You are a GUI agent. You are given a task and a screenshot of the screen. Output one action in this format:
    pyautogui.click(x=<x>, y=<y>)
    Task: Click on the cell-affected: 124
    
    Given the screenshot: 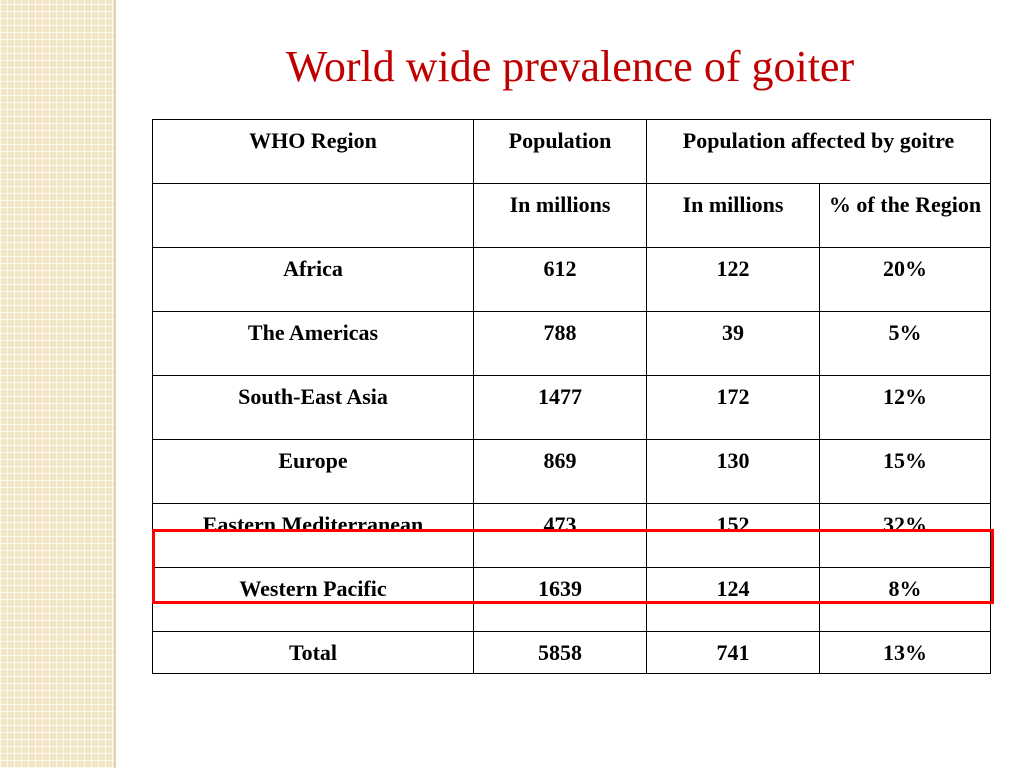 What is the action you would take?
    pyautogui.click(x=733, y=599)
    